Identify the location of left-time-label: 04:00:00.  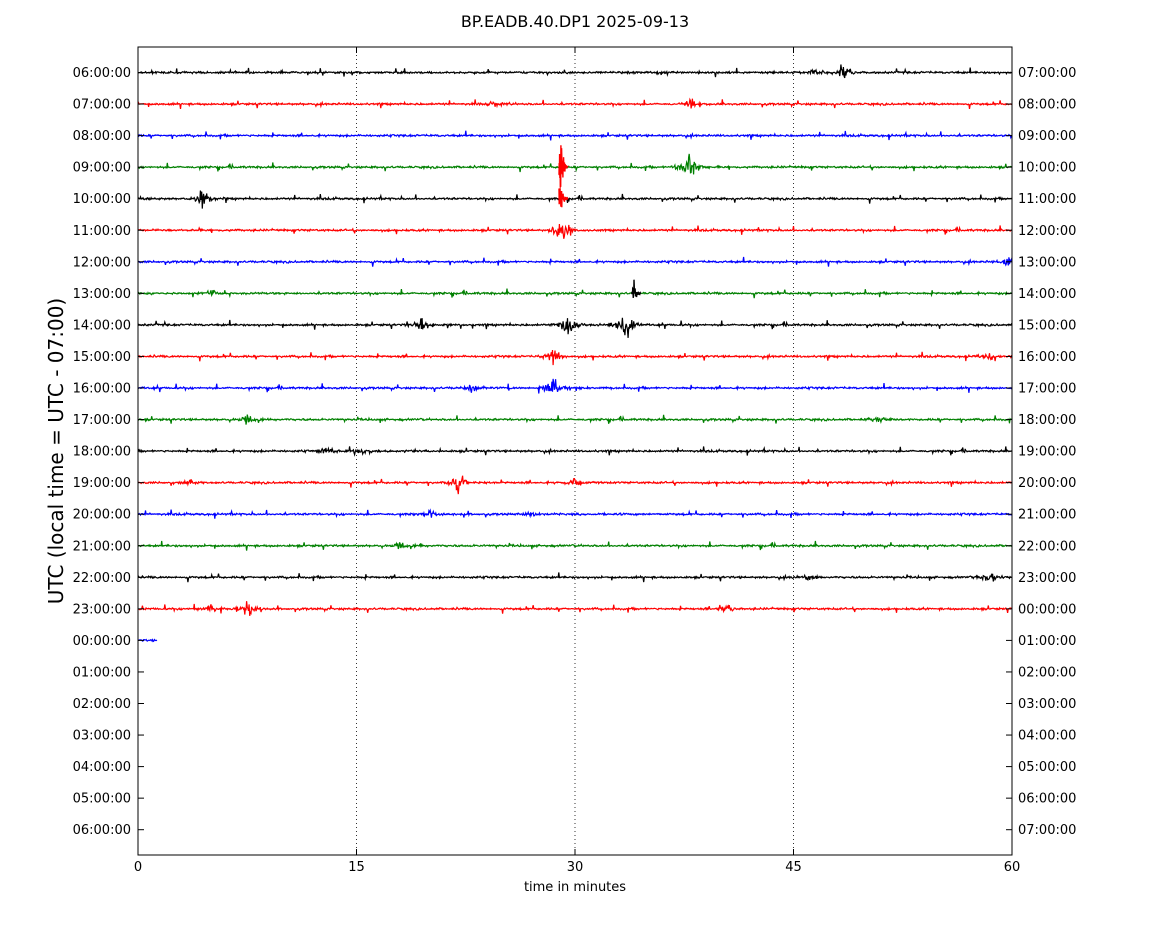
(102, 767).